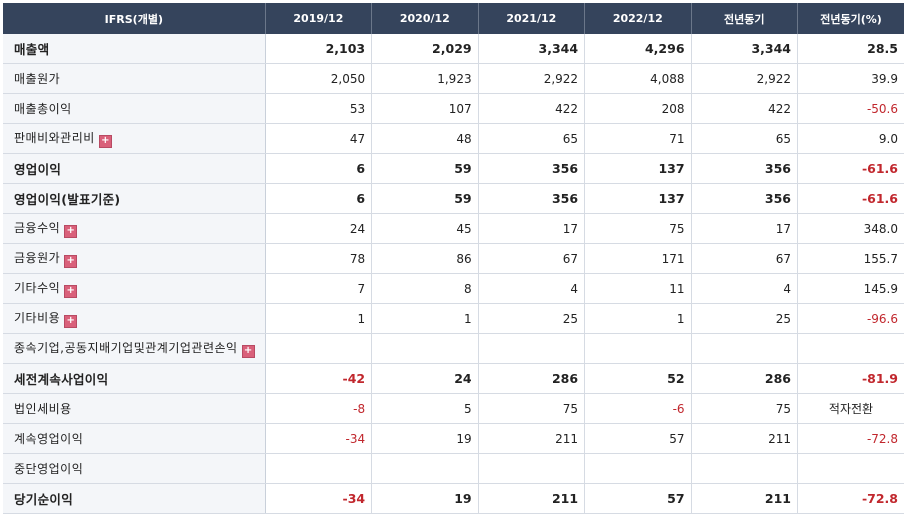  I want to click on header-prev-period-pct: 전년동기(%), so click(850, 18).